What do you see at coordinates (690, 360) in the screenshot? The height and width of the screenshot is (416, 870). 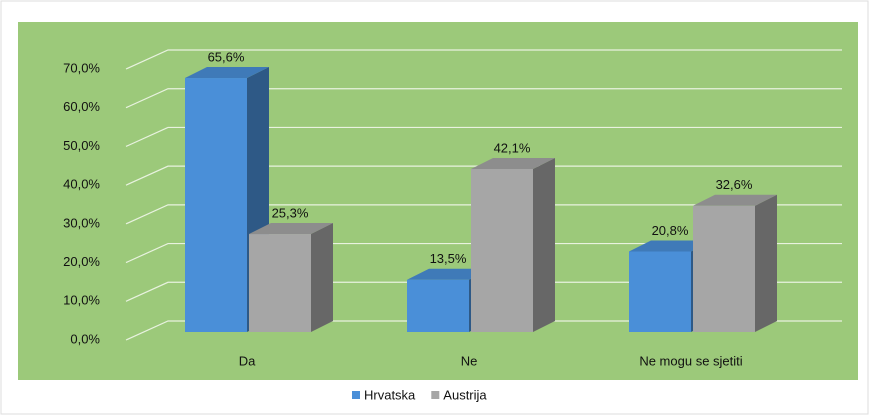 I see `x-tick-label: Ne mogu se sjetiti` at bounding box center [690, 360].